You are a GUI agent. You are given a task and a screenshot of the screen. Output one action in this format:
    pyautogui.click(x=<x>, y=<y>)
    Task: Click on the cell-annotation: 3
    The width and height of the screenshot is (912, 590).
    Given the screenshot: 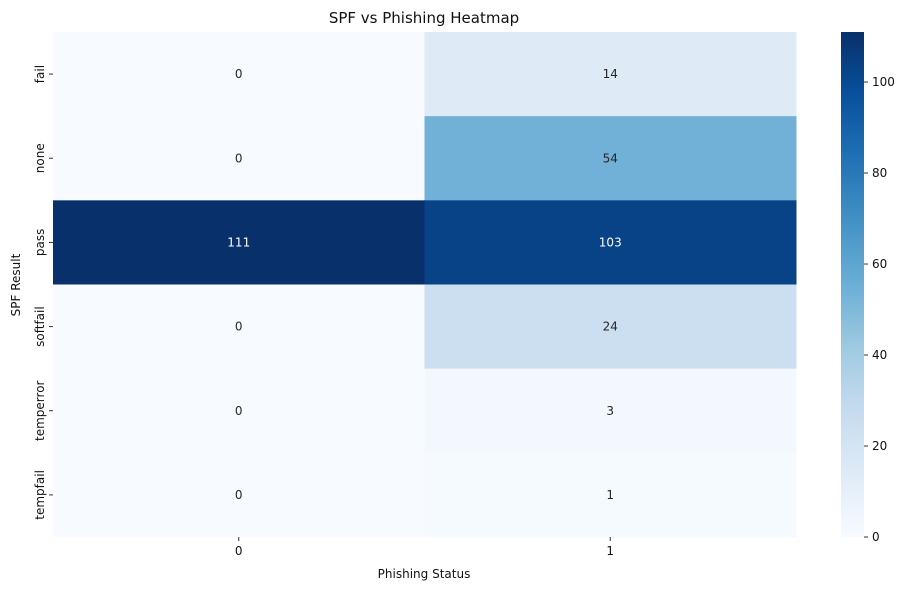 What is the action you would take?
    pyautogui.click(x=610, y=411)
    